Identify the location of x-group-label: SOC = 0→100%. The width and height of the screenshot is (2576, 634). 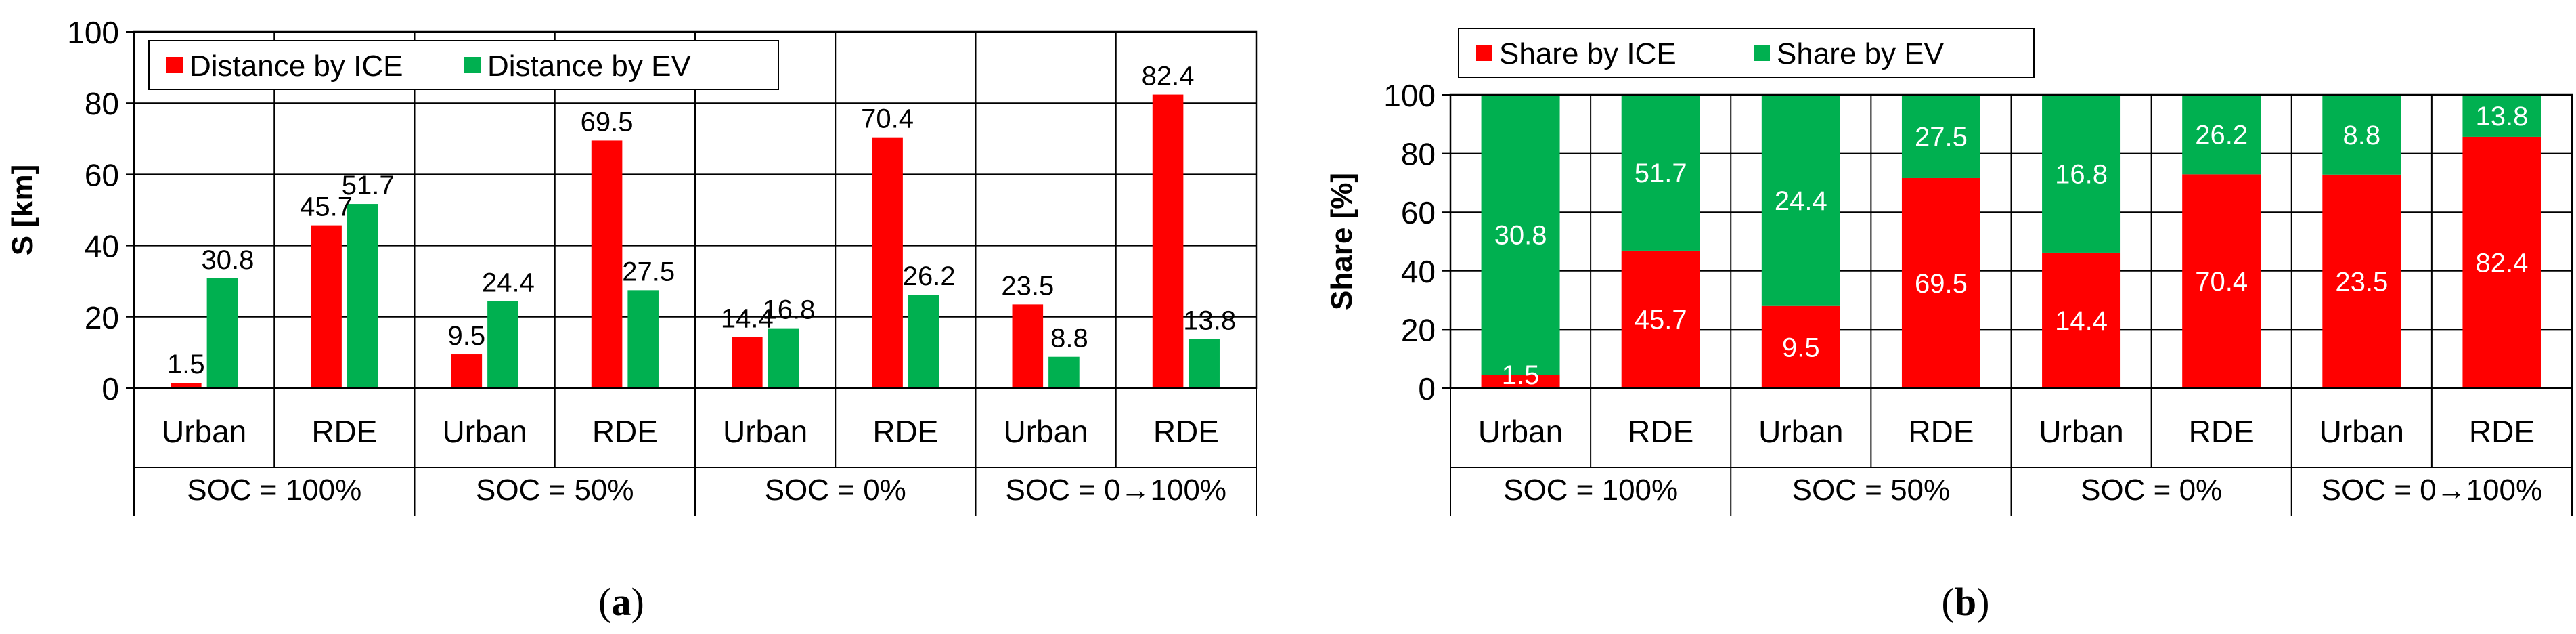
(2432, 490).